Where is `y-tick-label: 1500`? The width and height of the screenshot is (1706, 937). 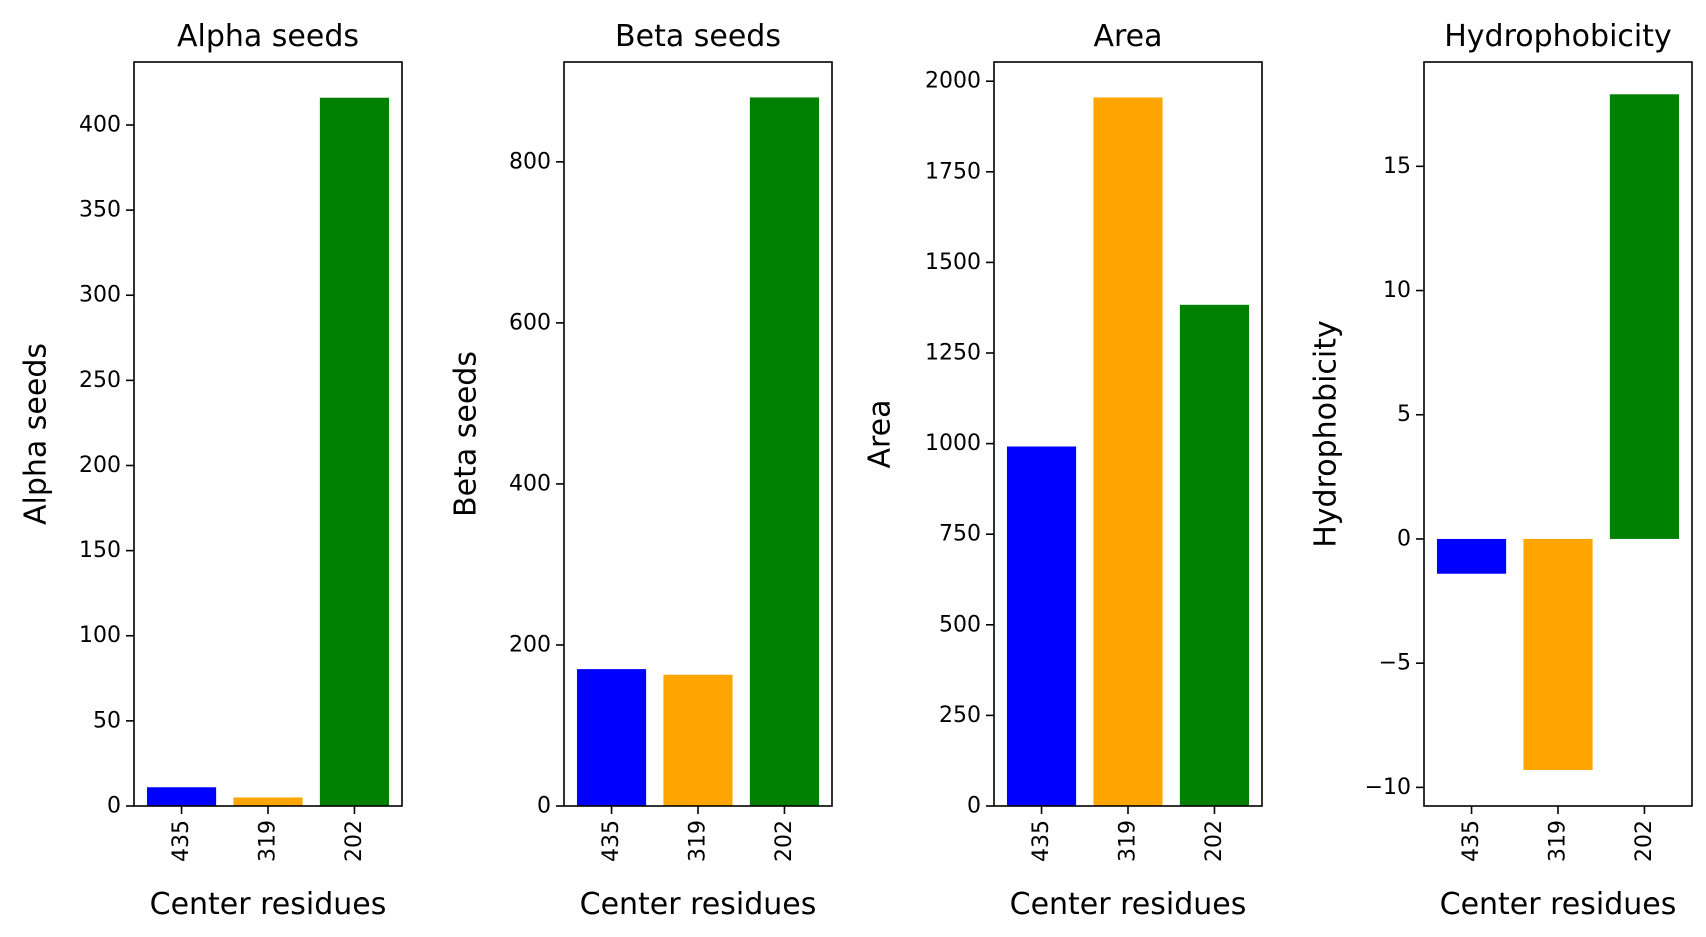
y-tick-label: 1500 is located at coordinates (953, 262).